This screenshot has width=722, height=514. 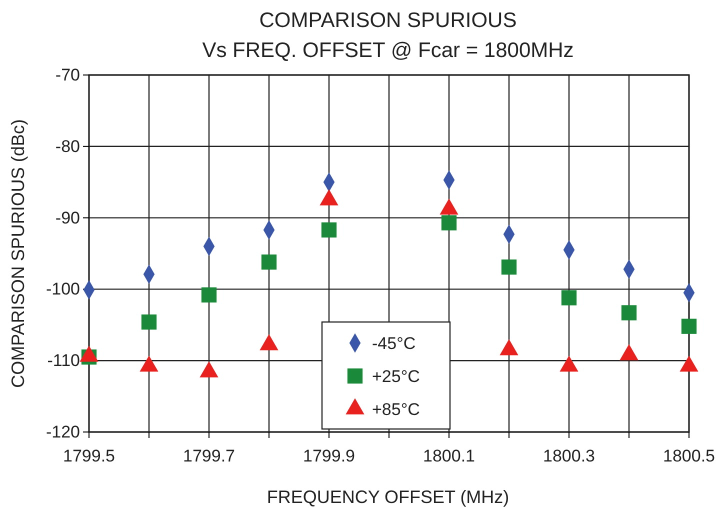 What do you see at coordinates (396, 376) in the screenshot?
I see `legend-label: +25°C` at bounding box center [396, 376].